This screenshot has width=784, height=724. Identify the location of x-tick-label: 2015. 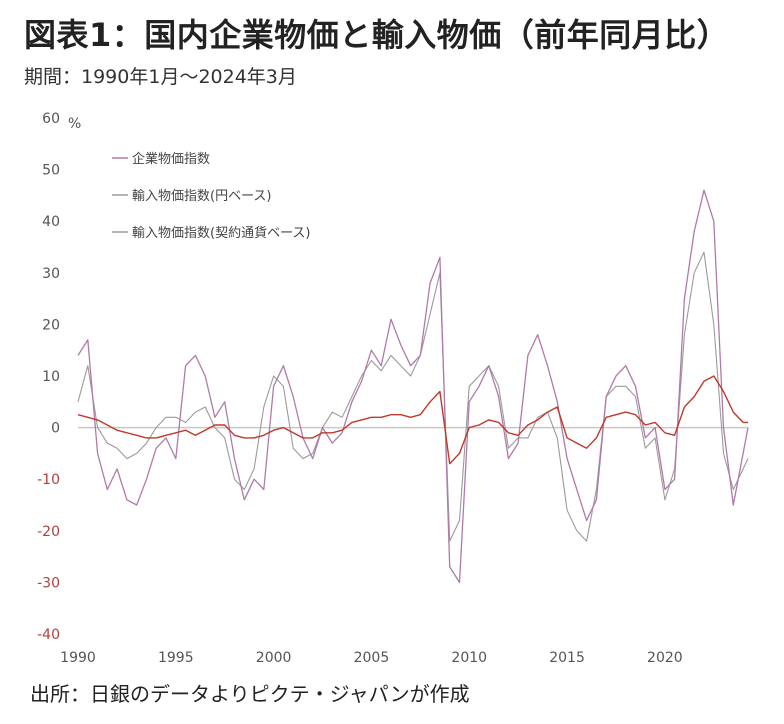
(567, 658).